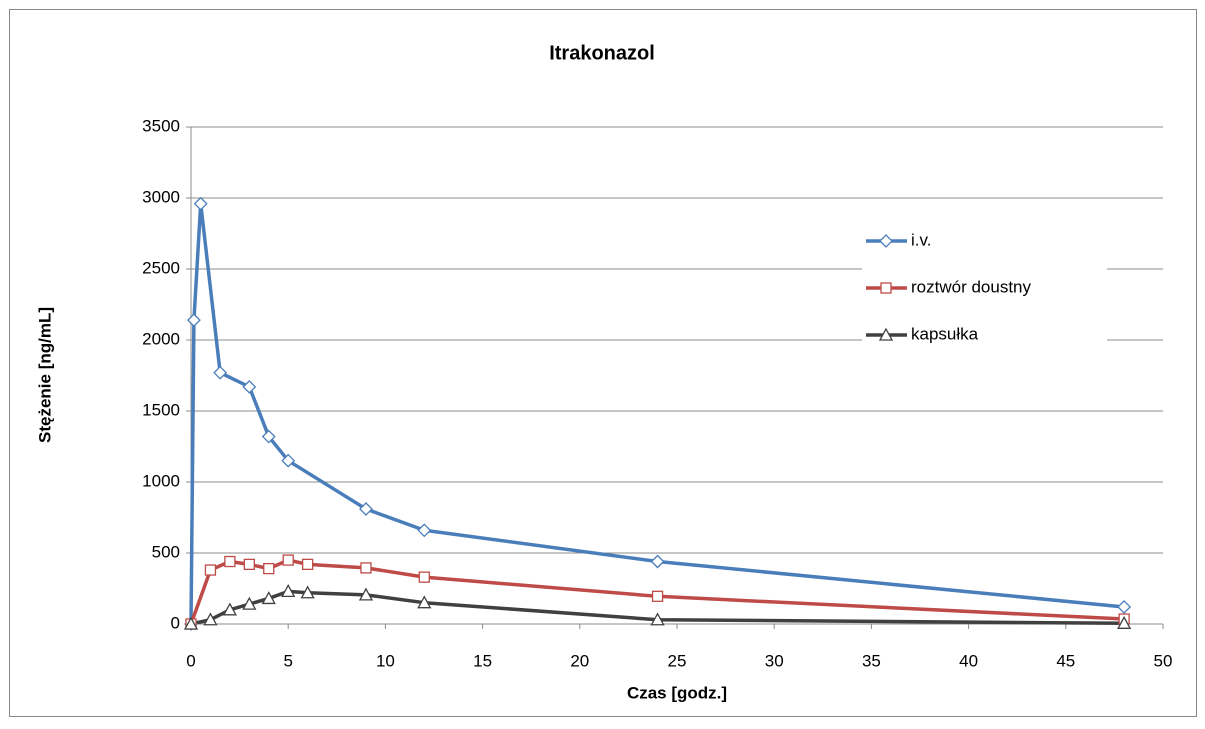 The height and width of the screenshot is (729, 1205). Describe the element at coordinates (175, 622) in the screenshot. I see `y-tick-label: 0` at that location.